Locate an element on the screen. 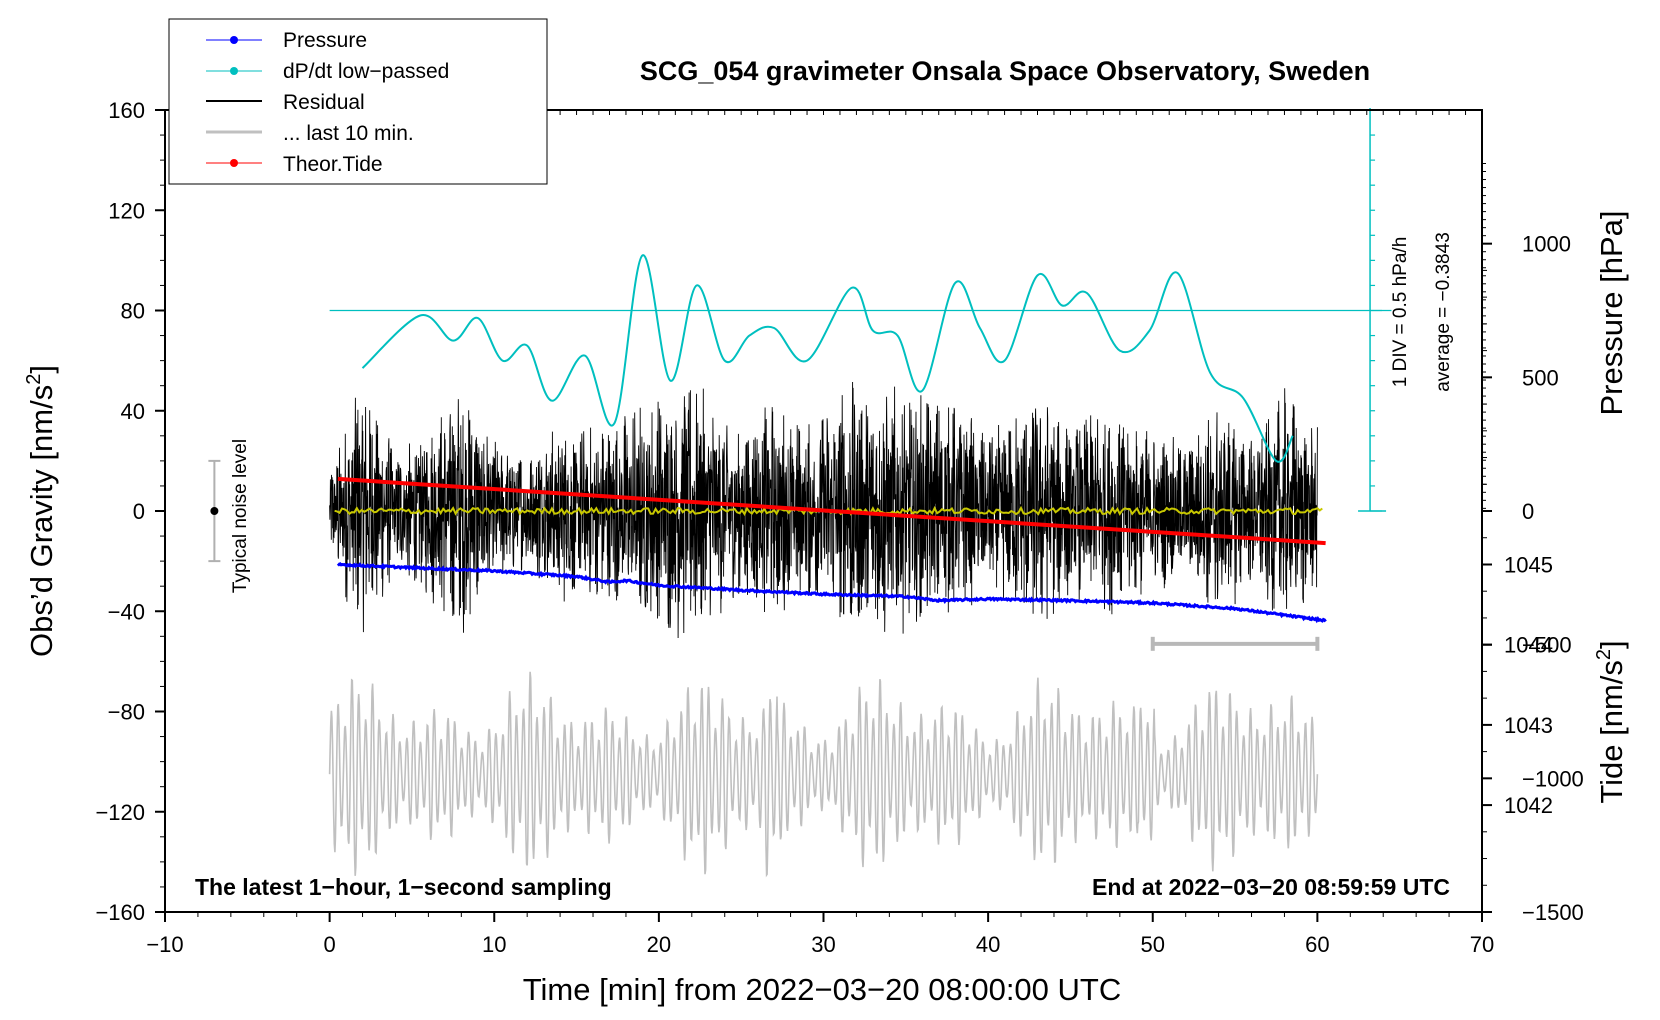 The image size is (1660, 1020). y-tick-label: 0 is located at coordinates (139, 511).